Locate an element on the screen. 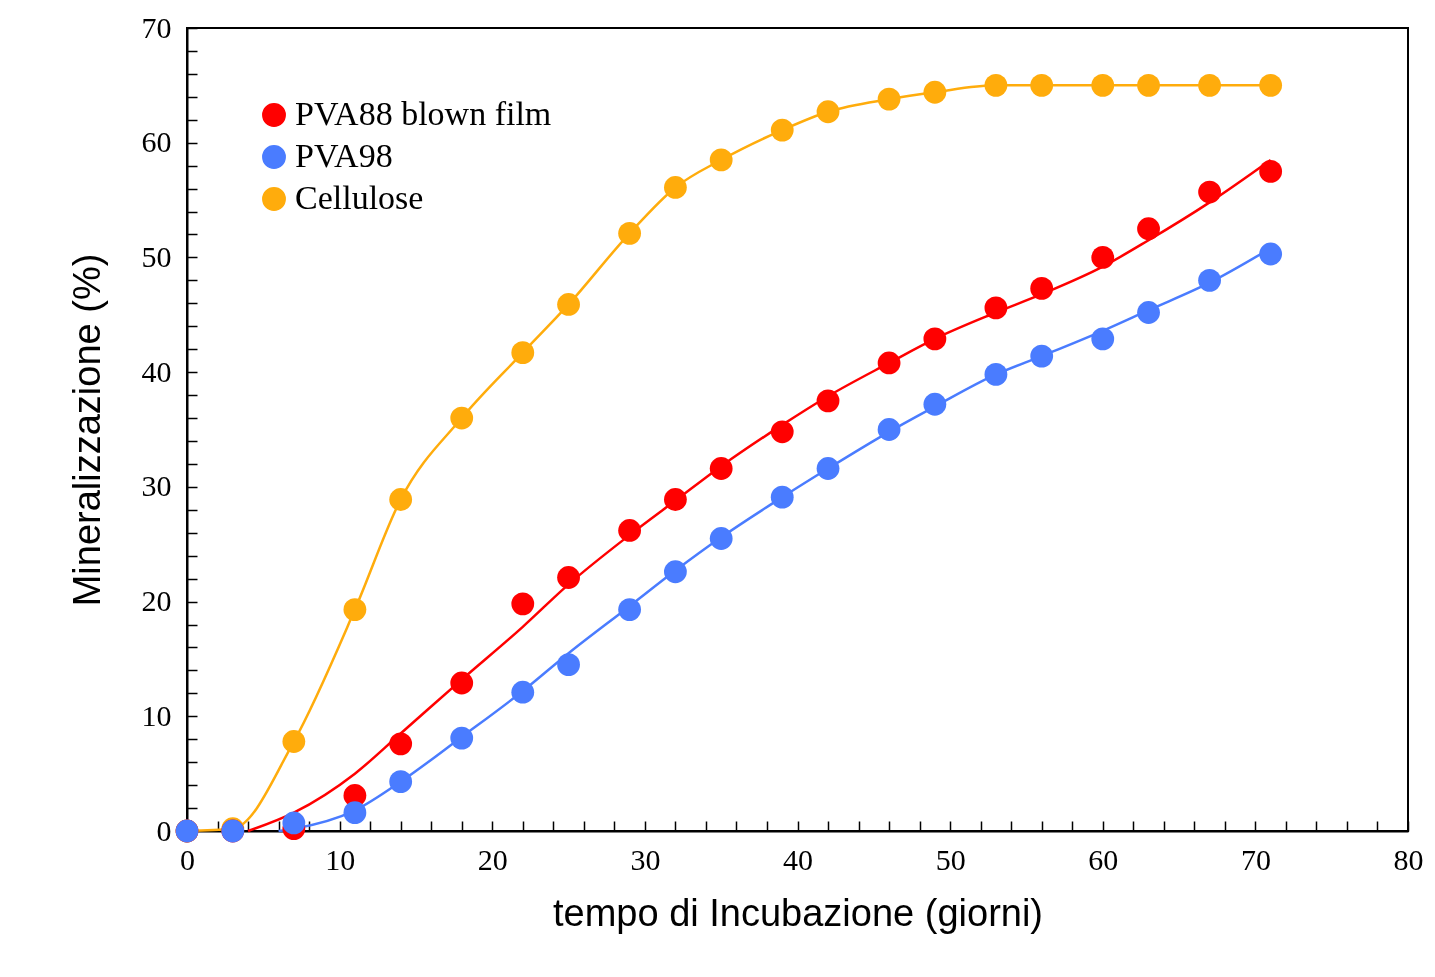  x-tick-label: 70 is located at coordinates (1255, 859).